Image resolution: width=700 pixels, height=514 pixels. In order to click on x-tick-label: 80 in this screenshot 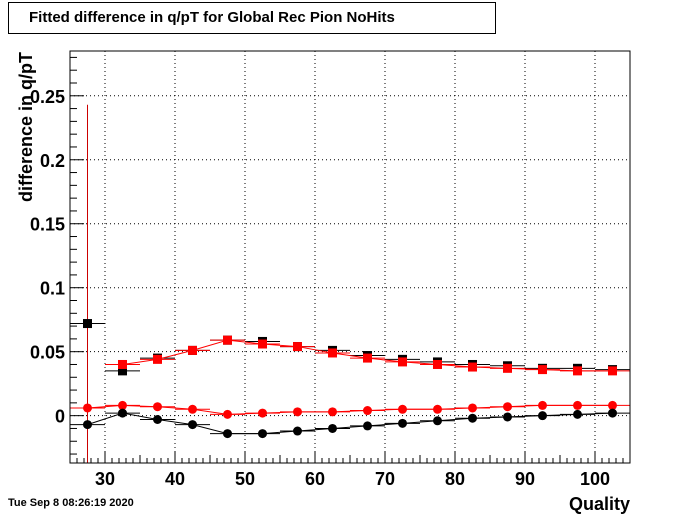, I will do `click(455, 479)`.